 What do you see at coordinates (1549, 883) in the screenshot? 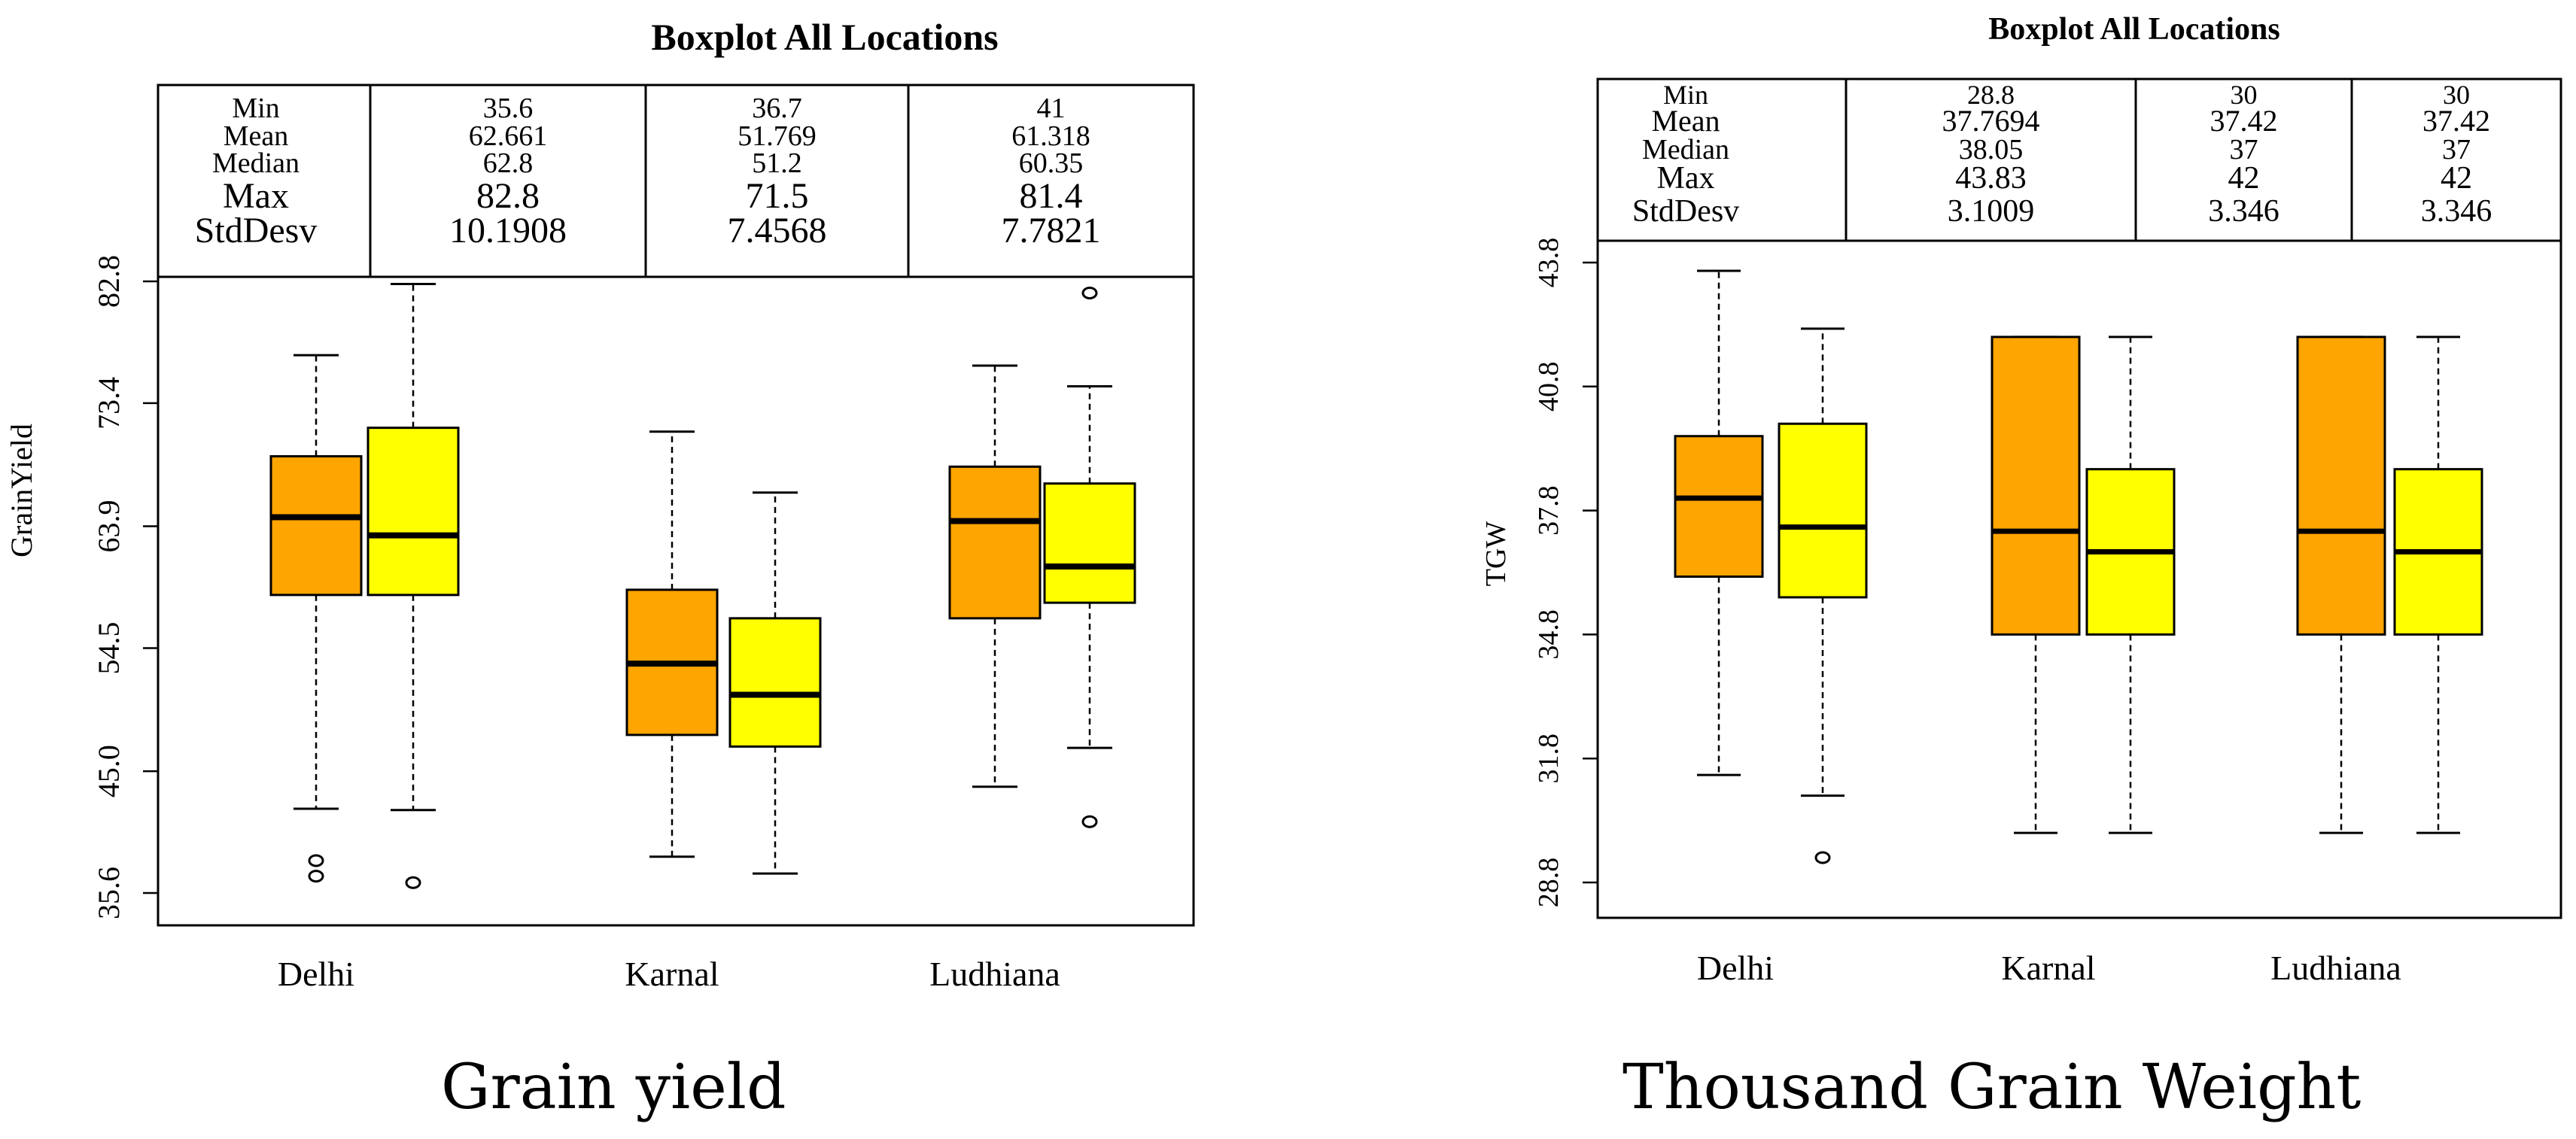
I see `y-tick-label: 28.8` at bounding box center [1549, 883].